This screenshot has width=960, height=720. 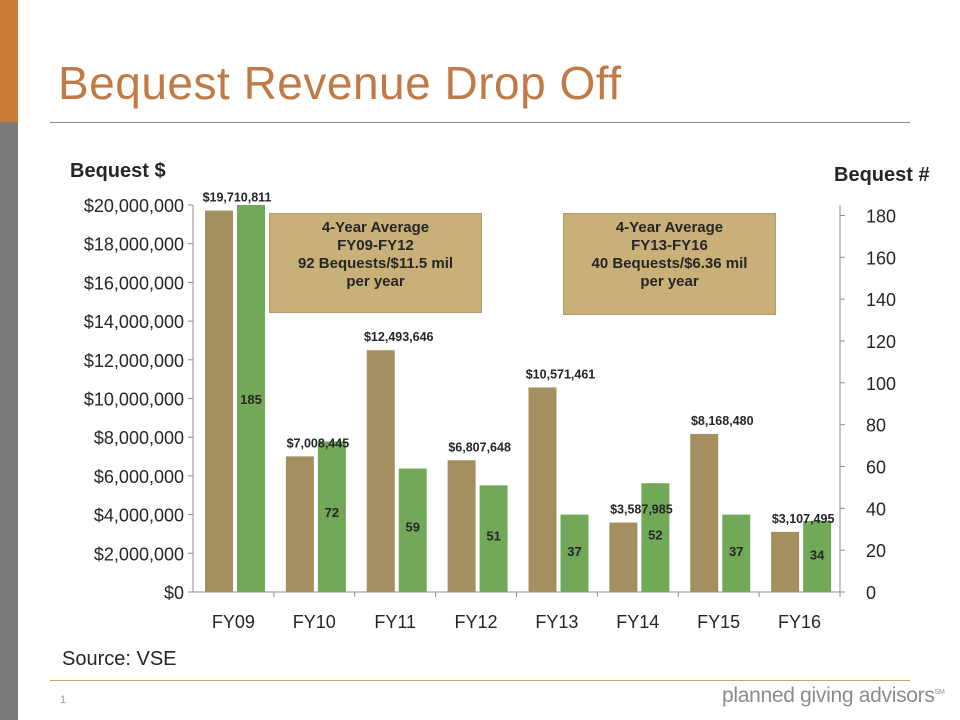 What do you see at coordinates (174, 593) in the screenshot?
I see `left-axis-tick-label: $0` at bounding box center [174, 593].